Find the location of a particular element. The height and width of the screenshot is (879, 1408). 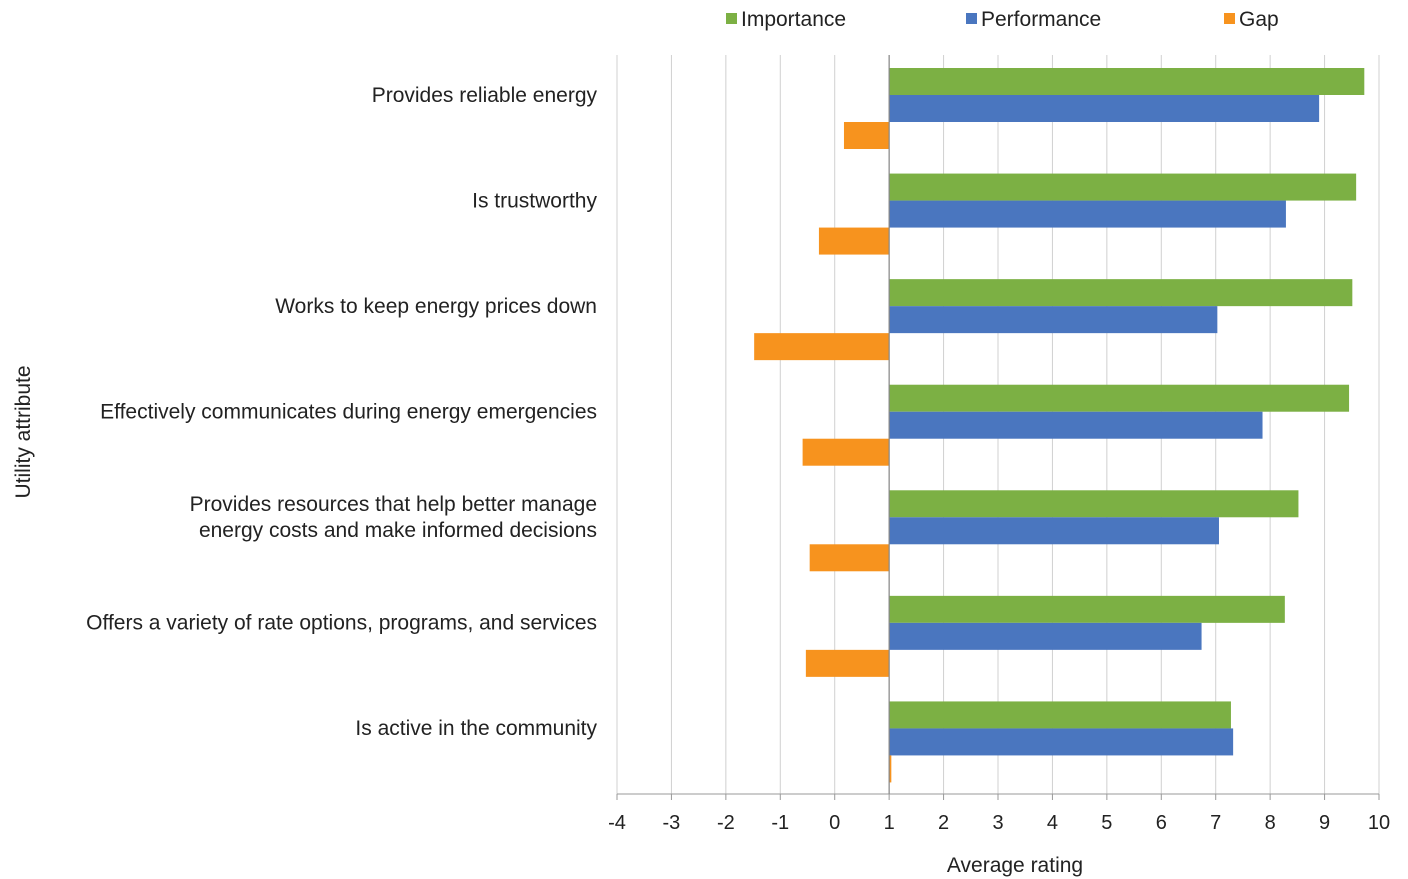

legend-label: Gap is located at coordinates (1259, 19).